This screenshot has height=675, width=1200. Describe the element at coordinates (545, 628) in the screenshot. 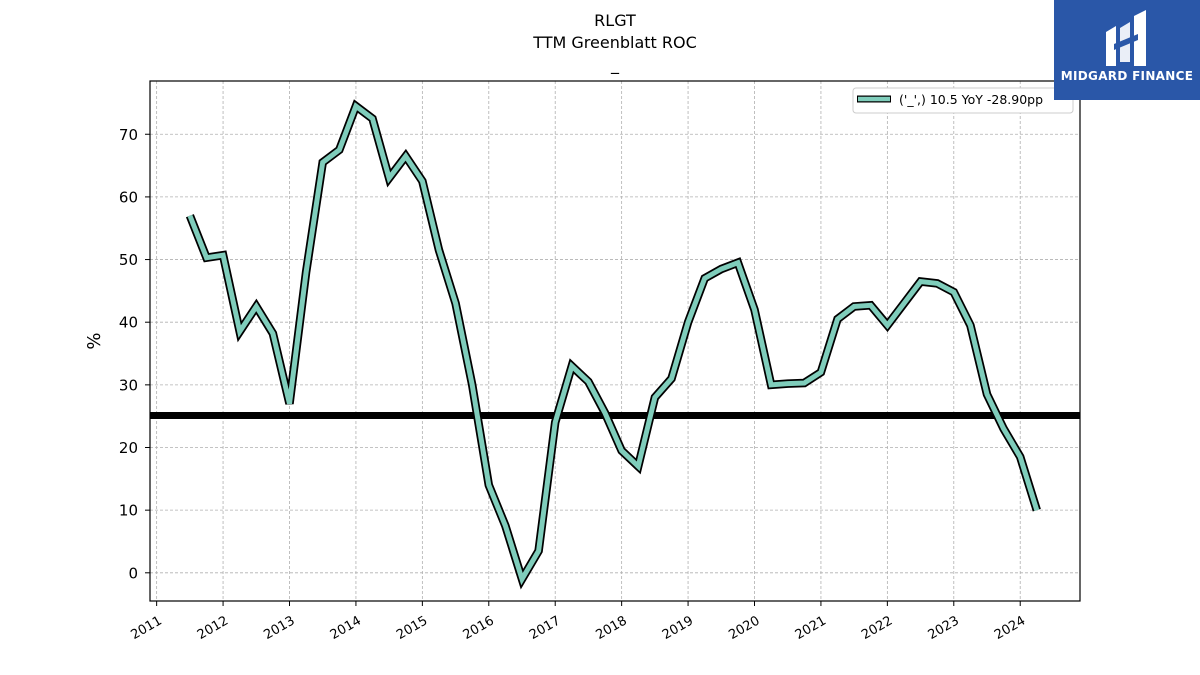

I see `x-tick-label: 2017` at that location.